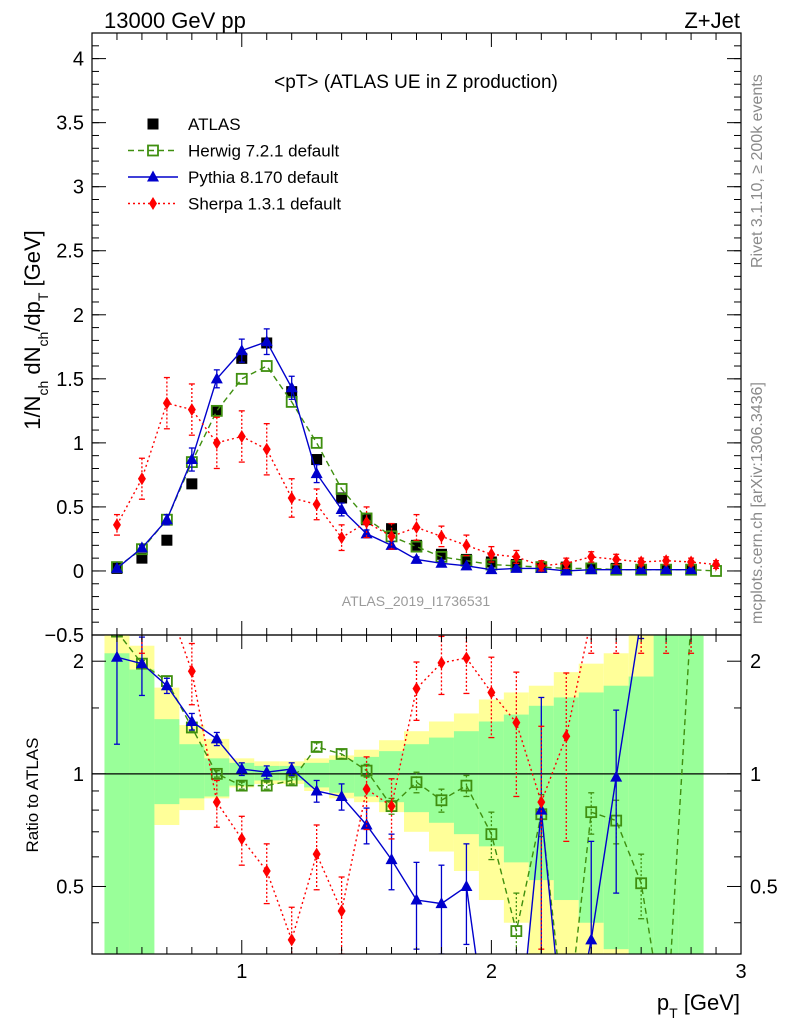 The width and height of the screenshot is (786, 1024). I want to click on rivet-label: Rivet 3.1.10, ≥ 200k events, so click(757, 171).